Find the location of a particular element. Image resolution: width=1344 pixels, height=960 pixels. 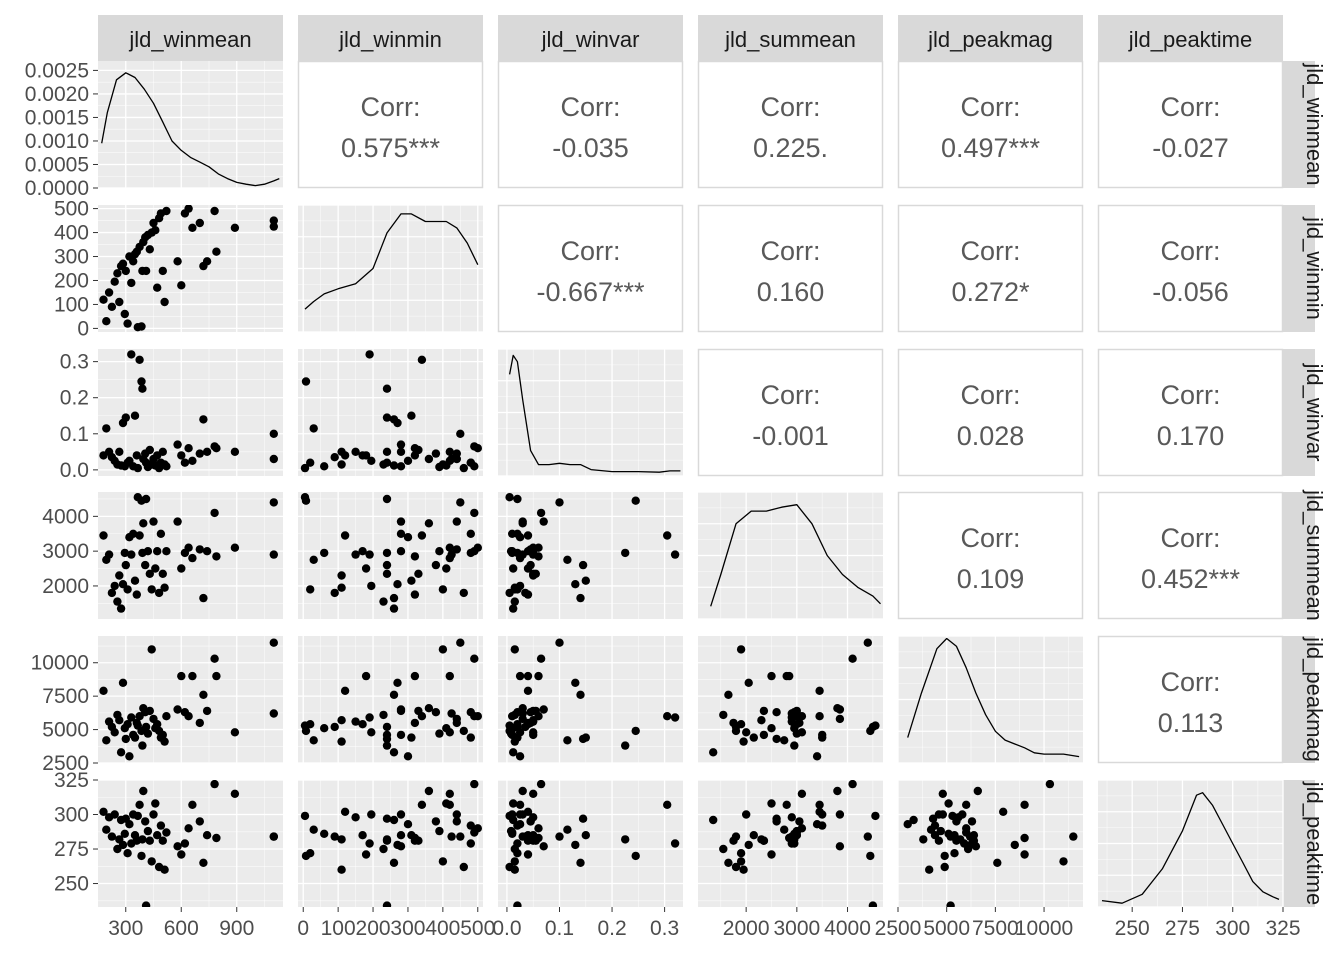

panel-jld_winmean-jld_winmin: Corr: 0.575*** is located at coordinates (390, 124).